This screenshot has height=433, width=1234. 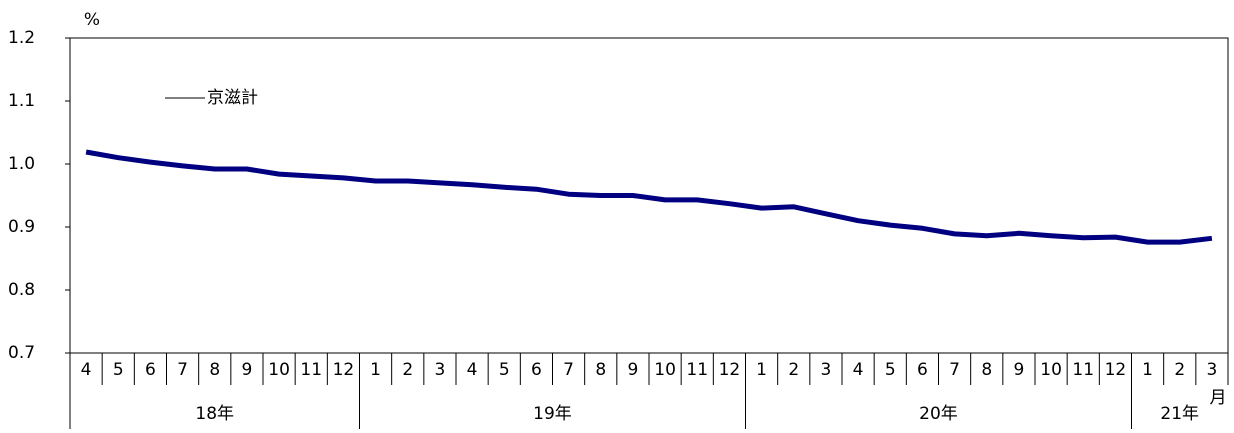 What do you see at coordinates (21, 353) in the screenshot?
I see `y-tick-label: 0.7` at bounding box center [21, 353].